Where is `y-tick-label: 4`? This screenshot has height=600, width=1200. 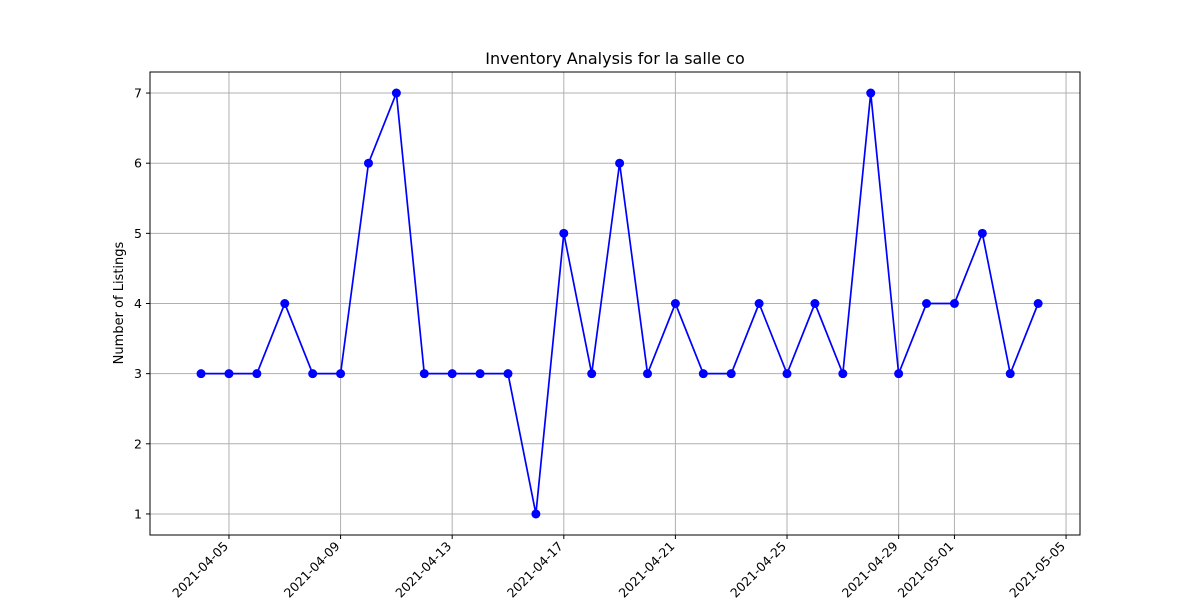 y-tick-label: 4 is located at coordinates (138, 303).